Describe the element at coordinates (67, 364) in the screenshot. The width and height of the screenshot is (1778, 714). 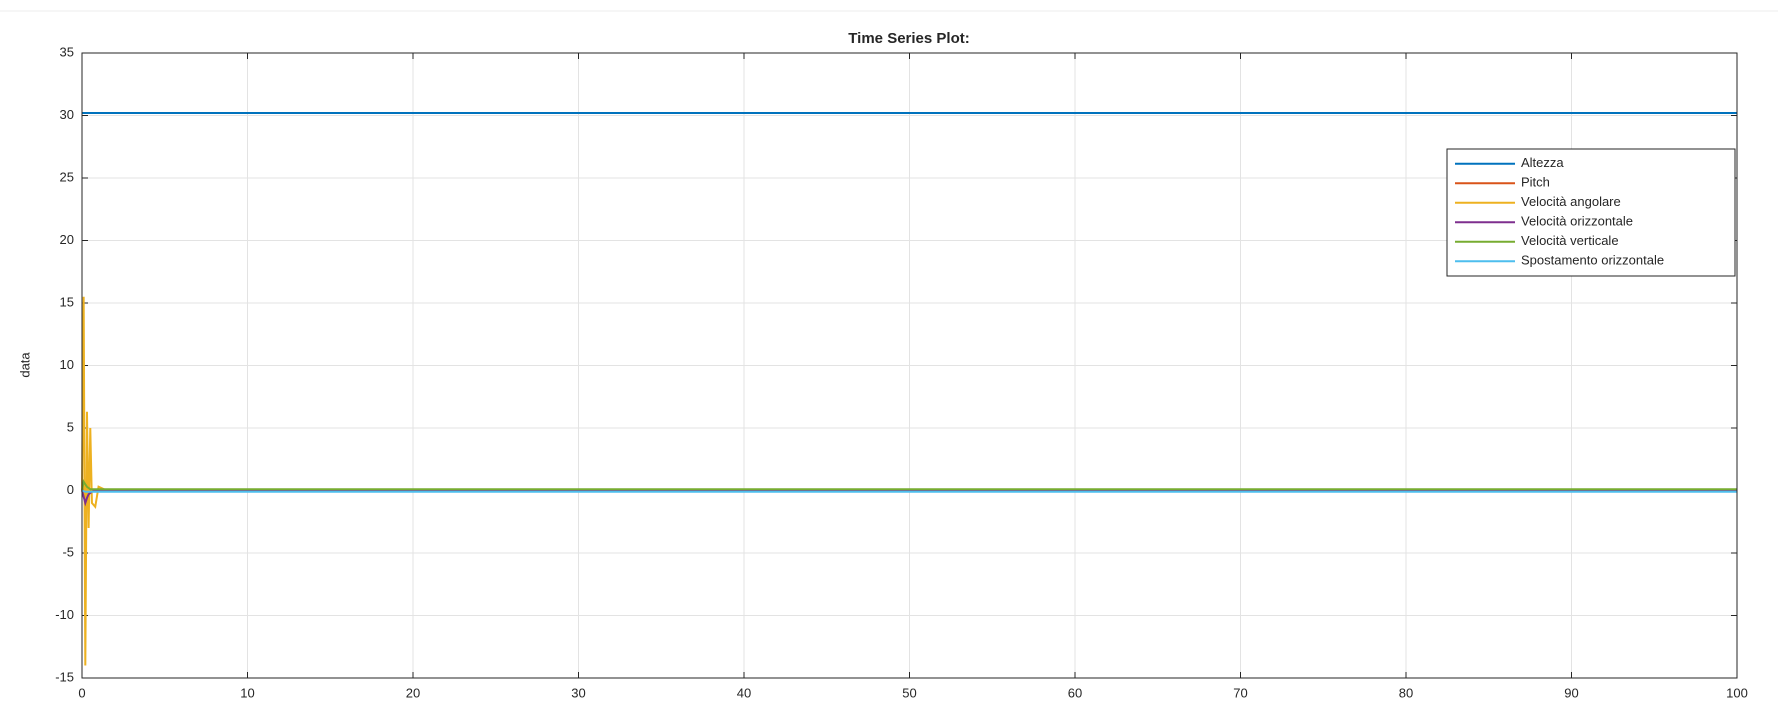
I see `y-tick-label: 10` at that location.